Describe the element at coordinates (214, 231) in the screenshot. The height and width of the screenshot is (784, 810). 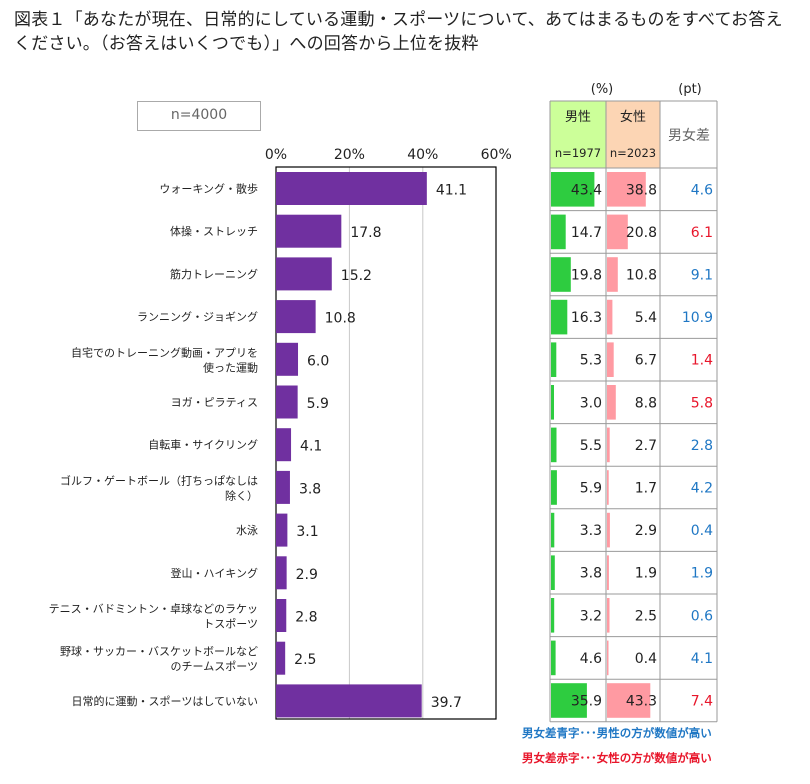
I see `category-label: 体操・ストレッチ` at that location.